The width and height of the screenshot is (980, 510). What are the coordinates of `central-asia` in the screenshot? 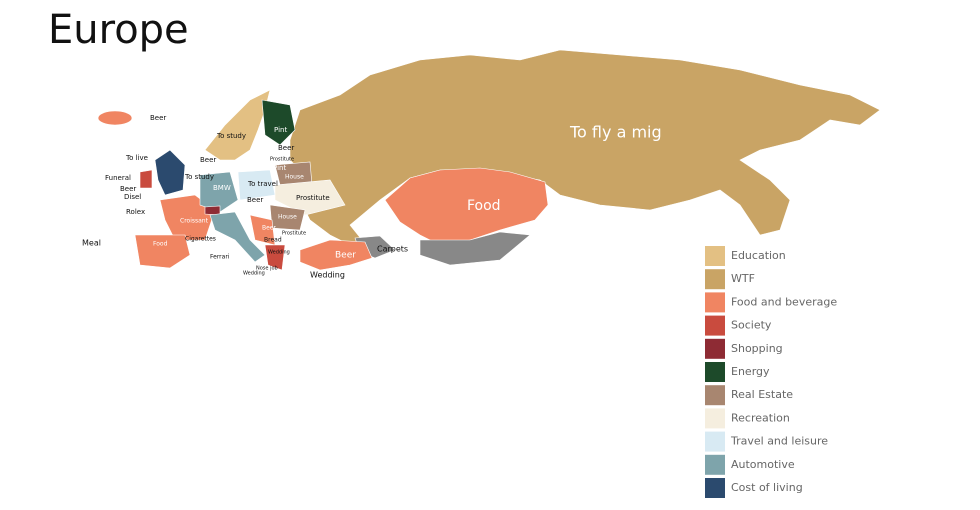 It's located at (475, 248).